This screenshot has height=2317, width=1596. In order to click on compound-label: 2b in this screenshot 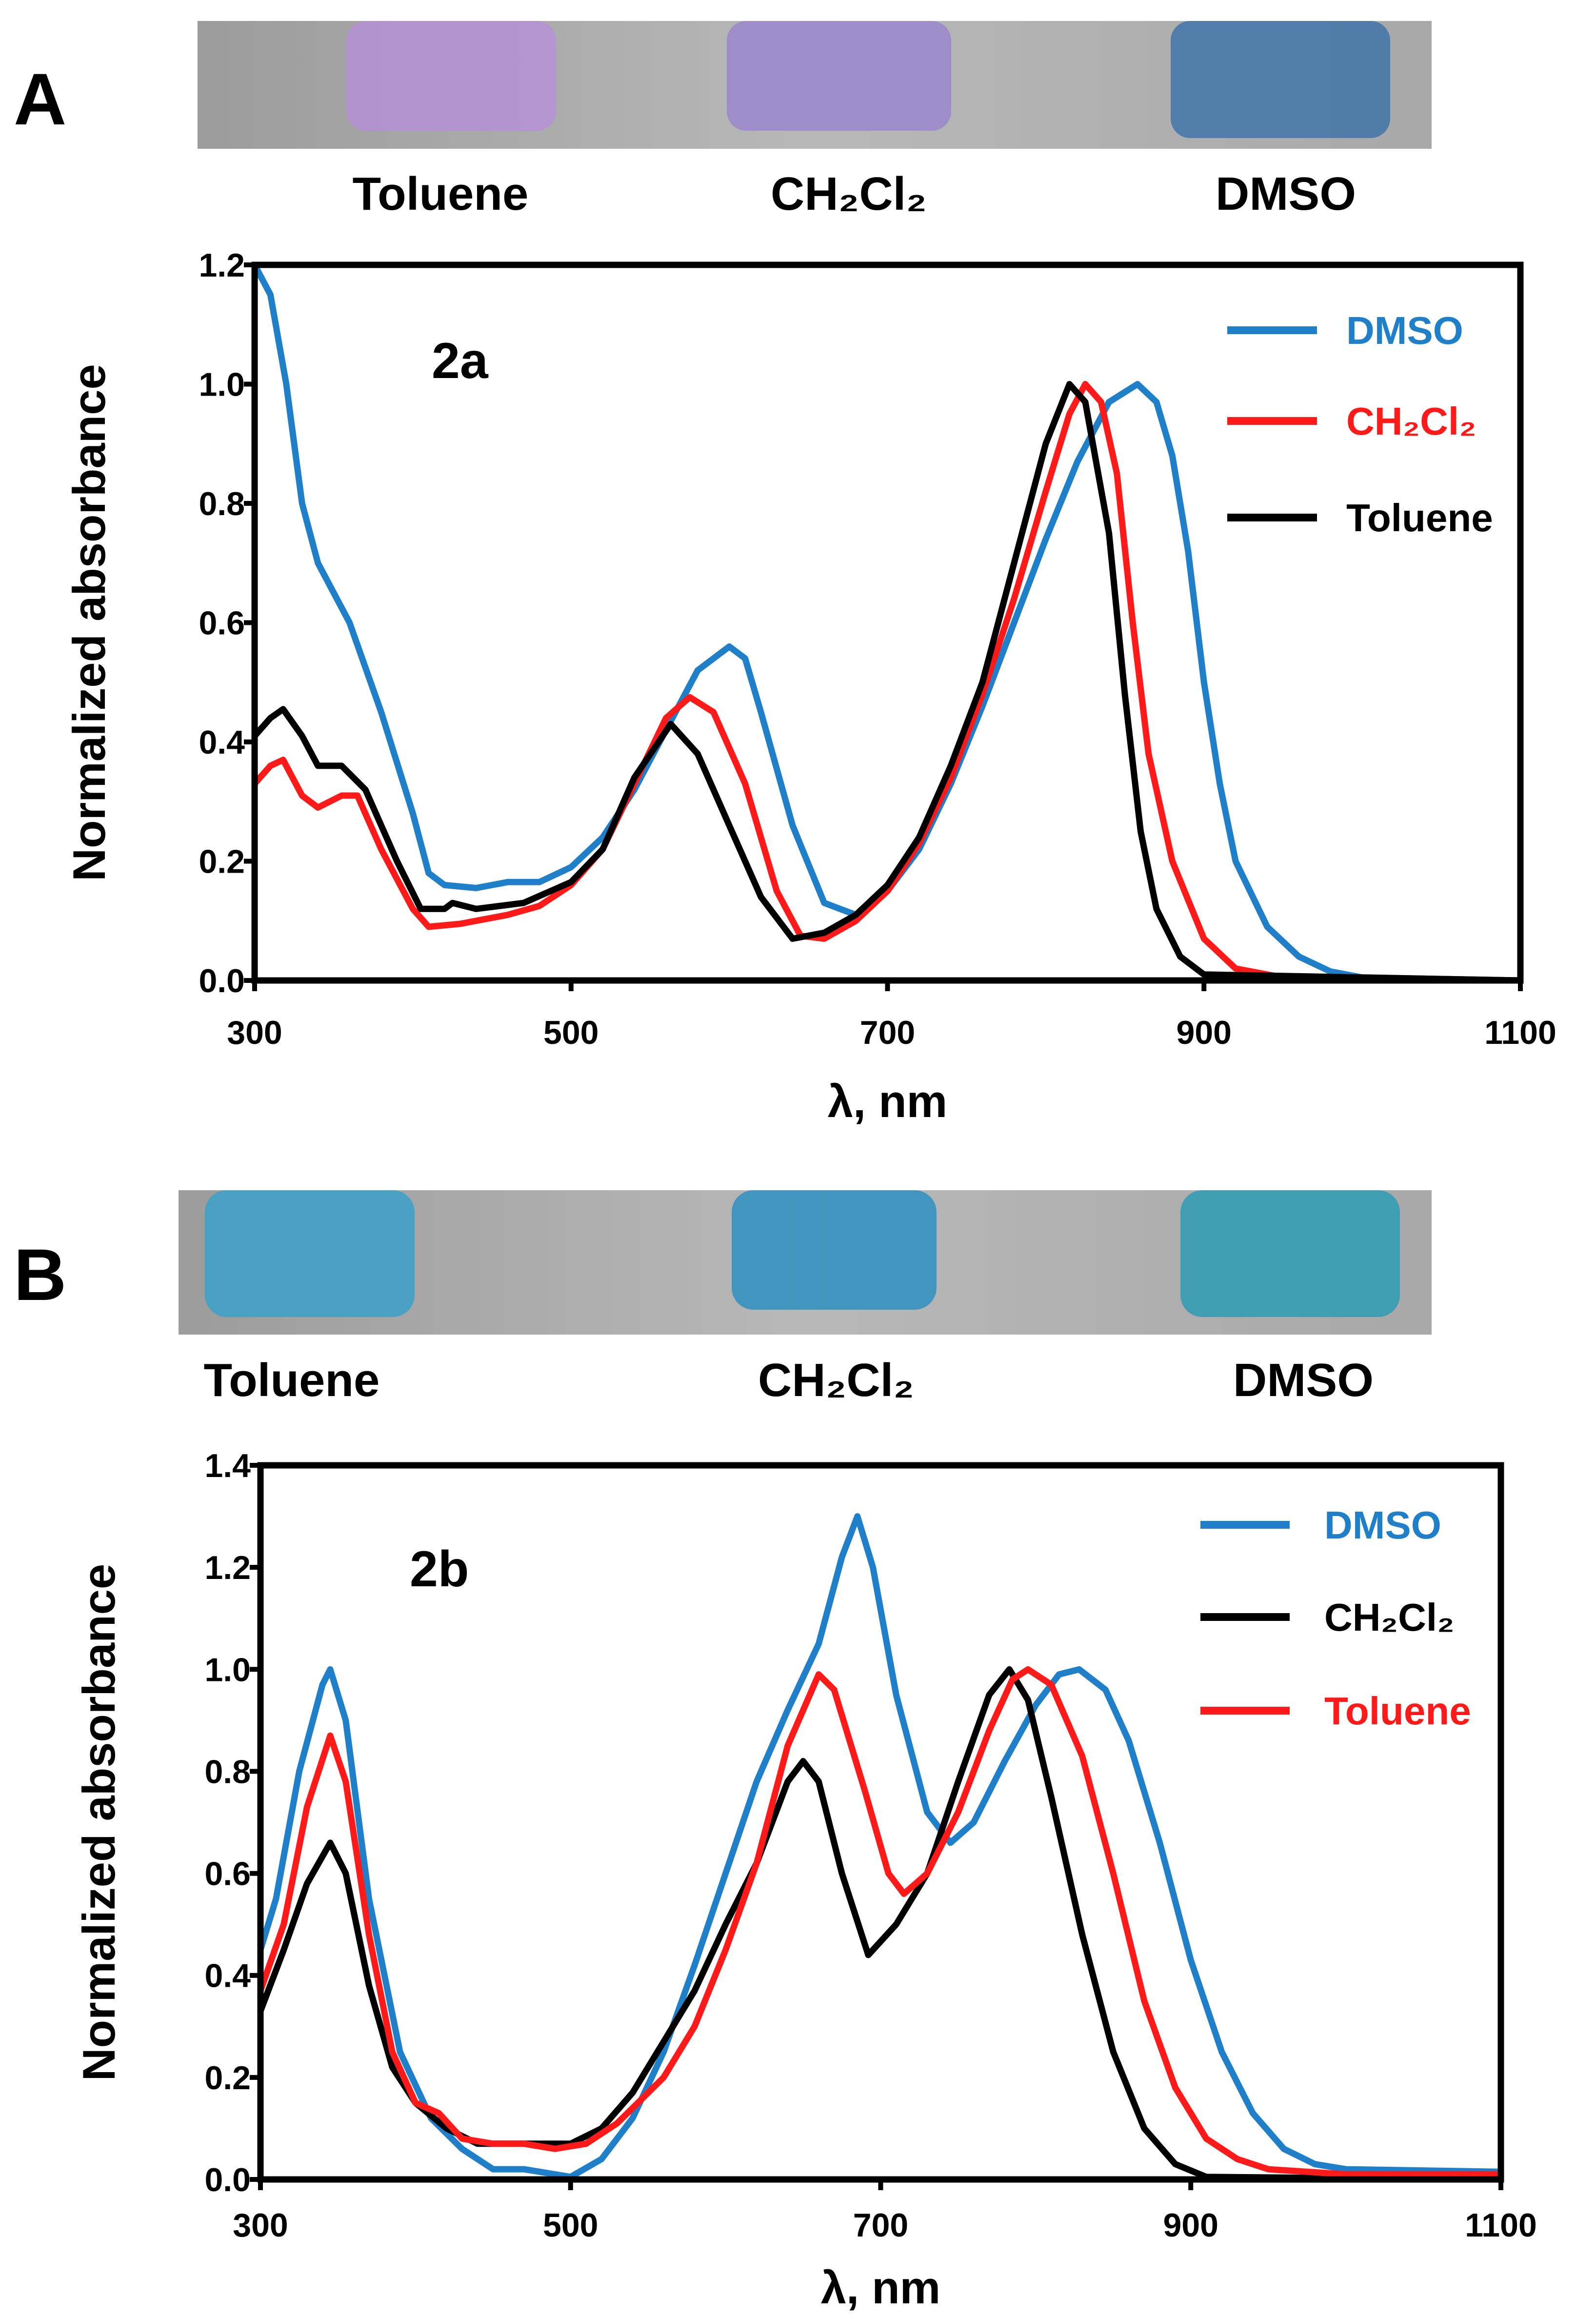, I will do `click(440, 1569)`.